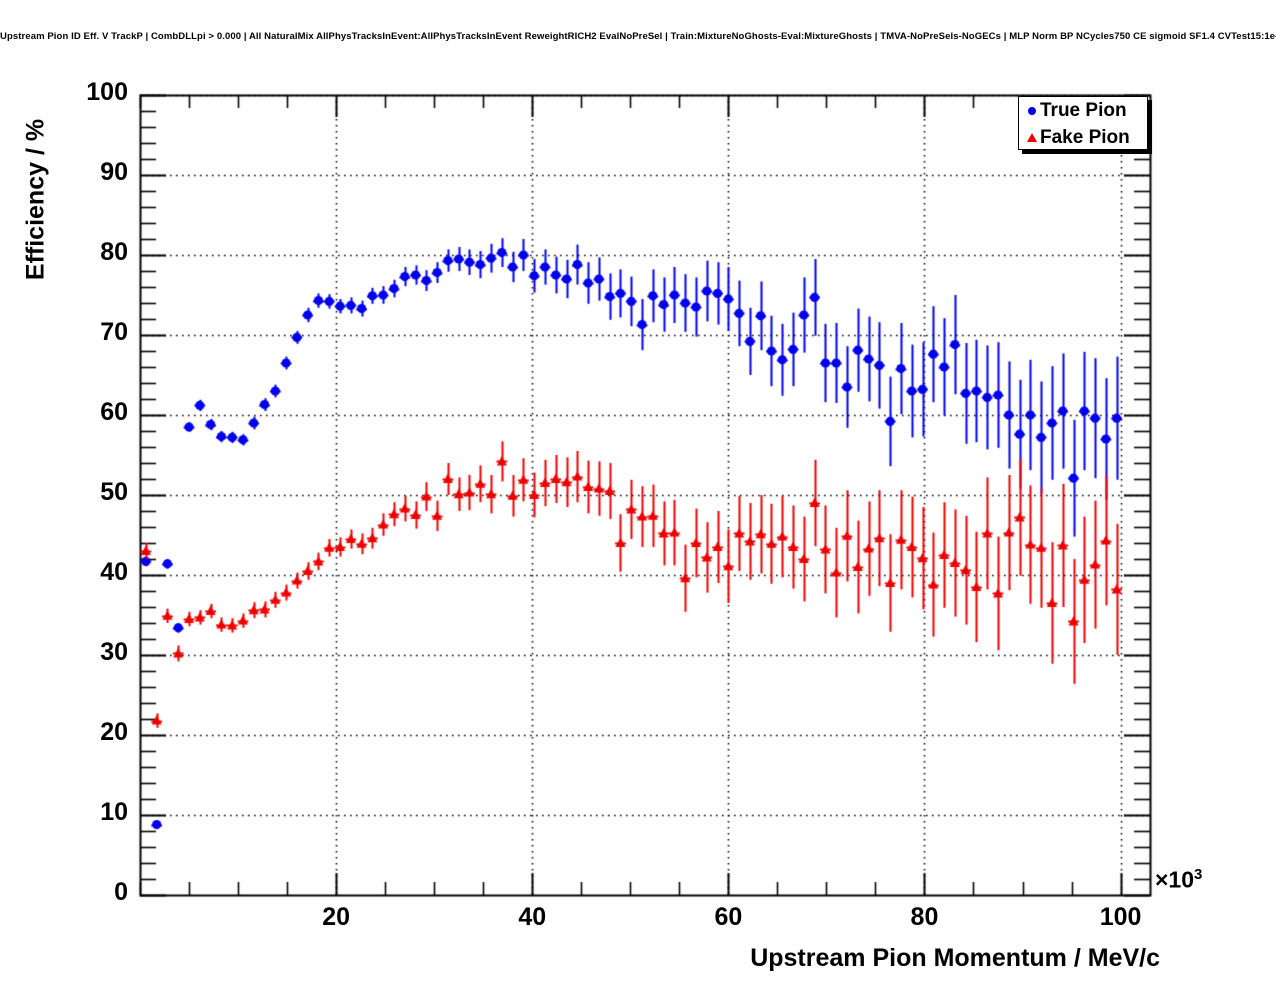 The width and height of the screenshot is (1276, 996). I want to click on y-tick-label: 60, so click(114, 412).